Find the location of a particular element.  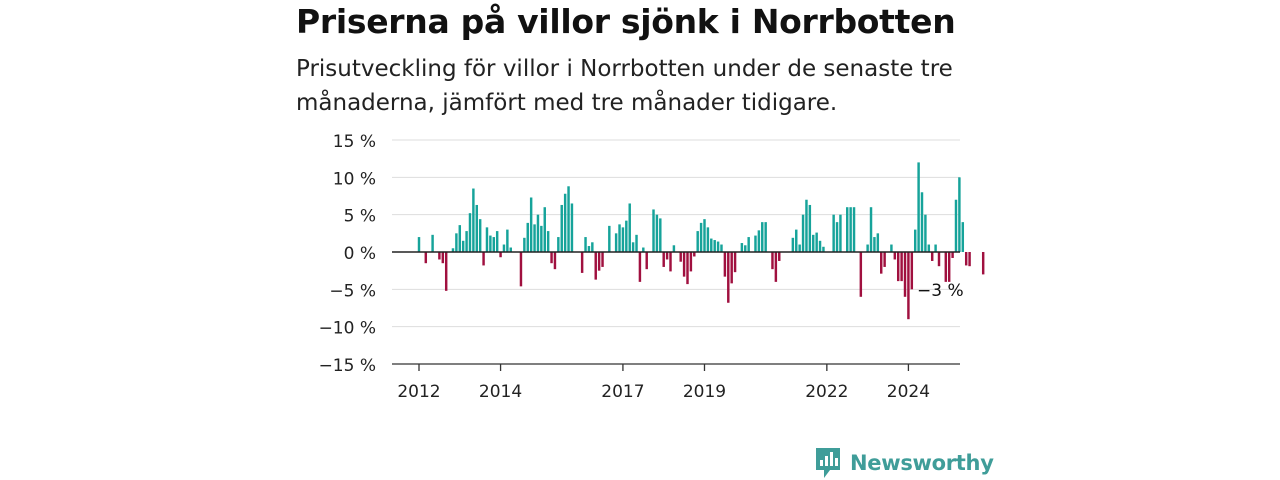

axes is located at coordinates (676, 311).